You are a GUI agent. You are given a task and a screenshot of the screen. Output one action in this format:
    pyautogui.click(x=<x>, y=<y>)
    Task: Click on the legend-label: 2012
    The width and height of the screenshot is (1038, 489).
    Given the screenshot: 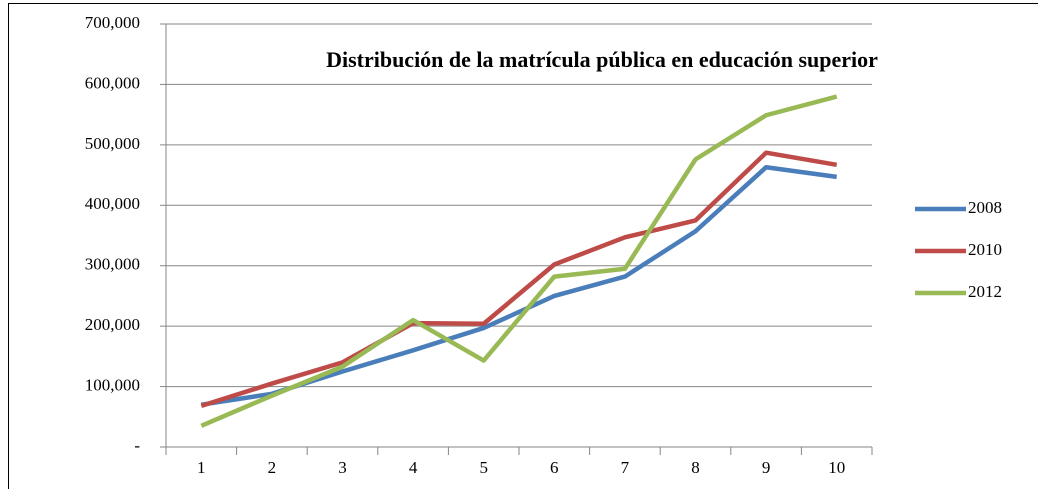 What is the action you would take?
    pyautogui.click(x=985, y=291)
    